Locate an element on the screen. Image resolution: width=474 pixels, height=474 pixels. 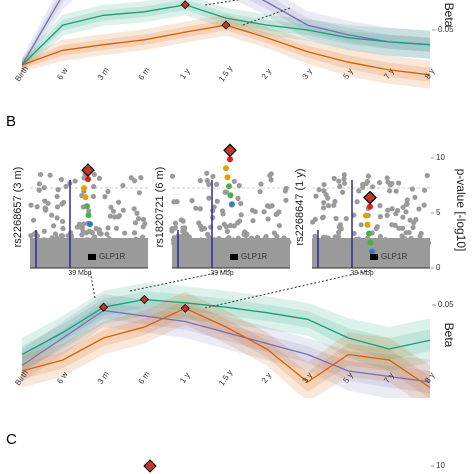
y-axis-label: p-value [-log10] is located at coordinates (461, 210).